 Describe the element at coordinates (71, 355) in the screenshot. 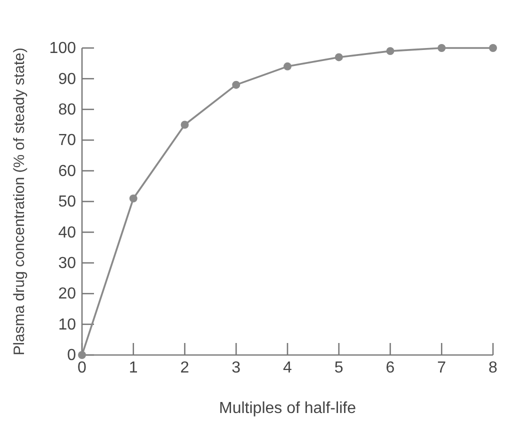

I see `y-tick-label: 0` at that location.